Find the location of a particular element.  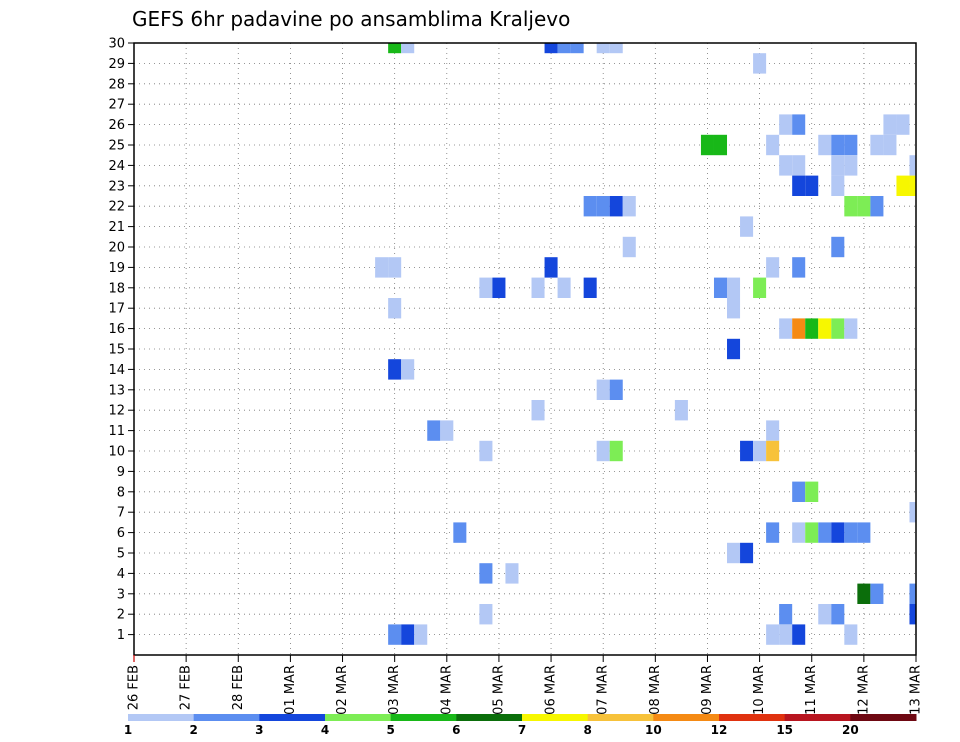

x-tick-label: 13 MAR is located at coordinates (916, 690).